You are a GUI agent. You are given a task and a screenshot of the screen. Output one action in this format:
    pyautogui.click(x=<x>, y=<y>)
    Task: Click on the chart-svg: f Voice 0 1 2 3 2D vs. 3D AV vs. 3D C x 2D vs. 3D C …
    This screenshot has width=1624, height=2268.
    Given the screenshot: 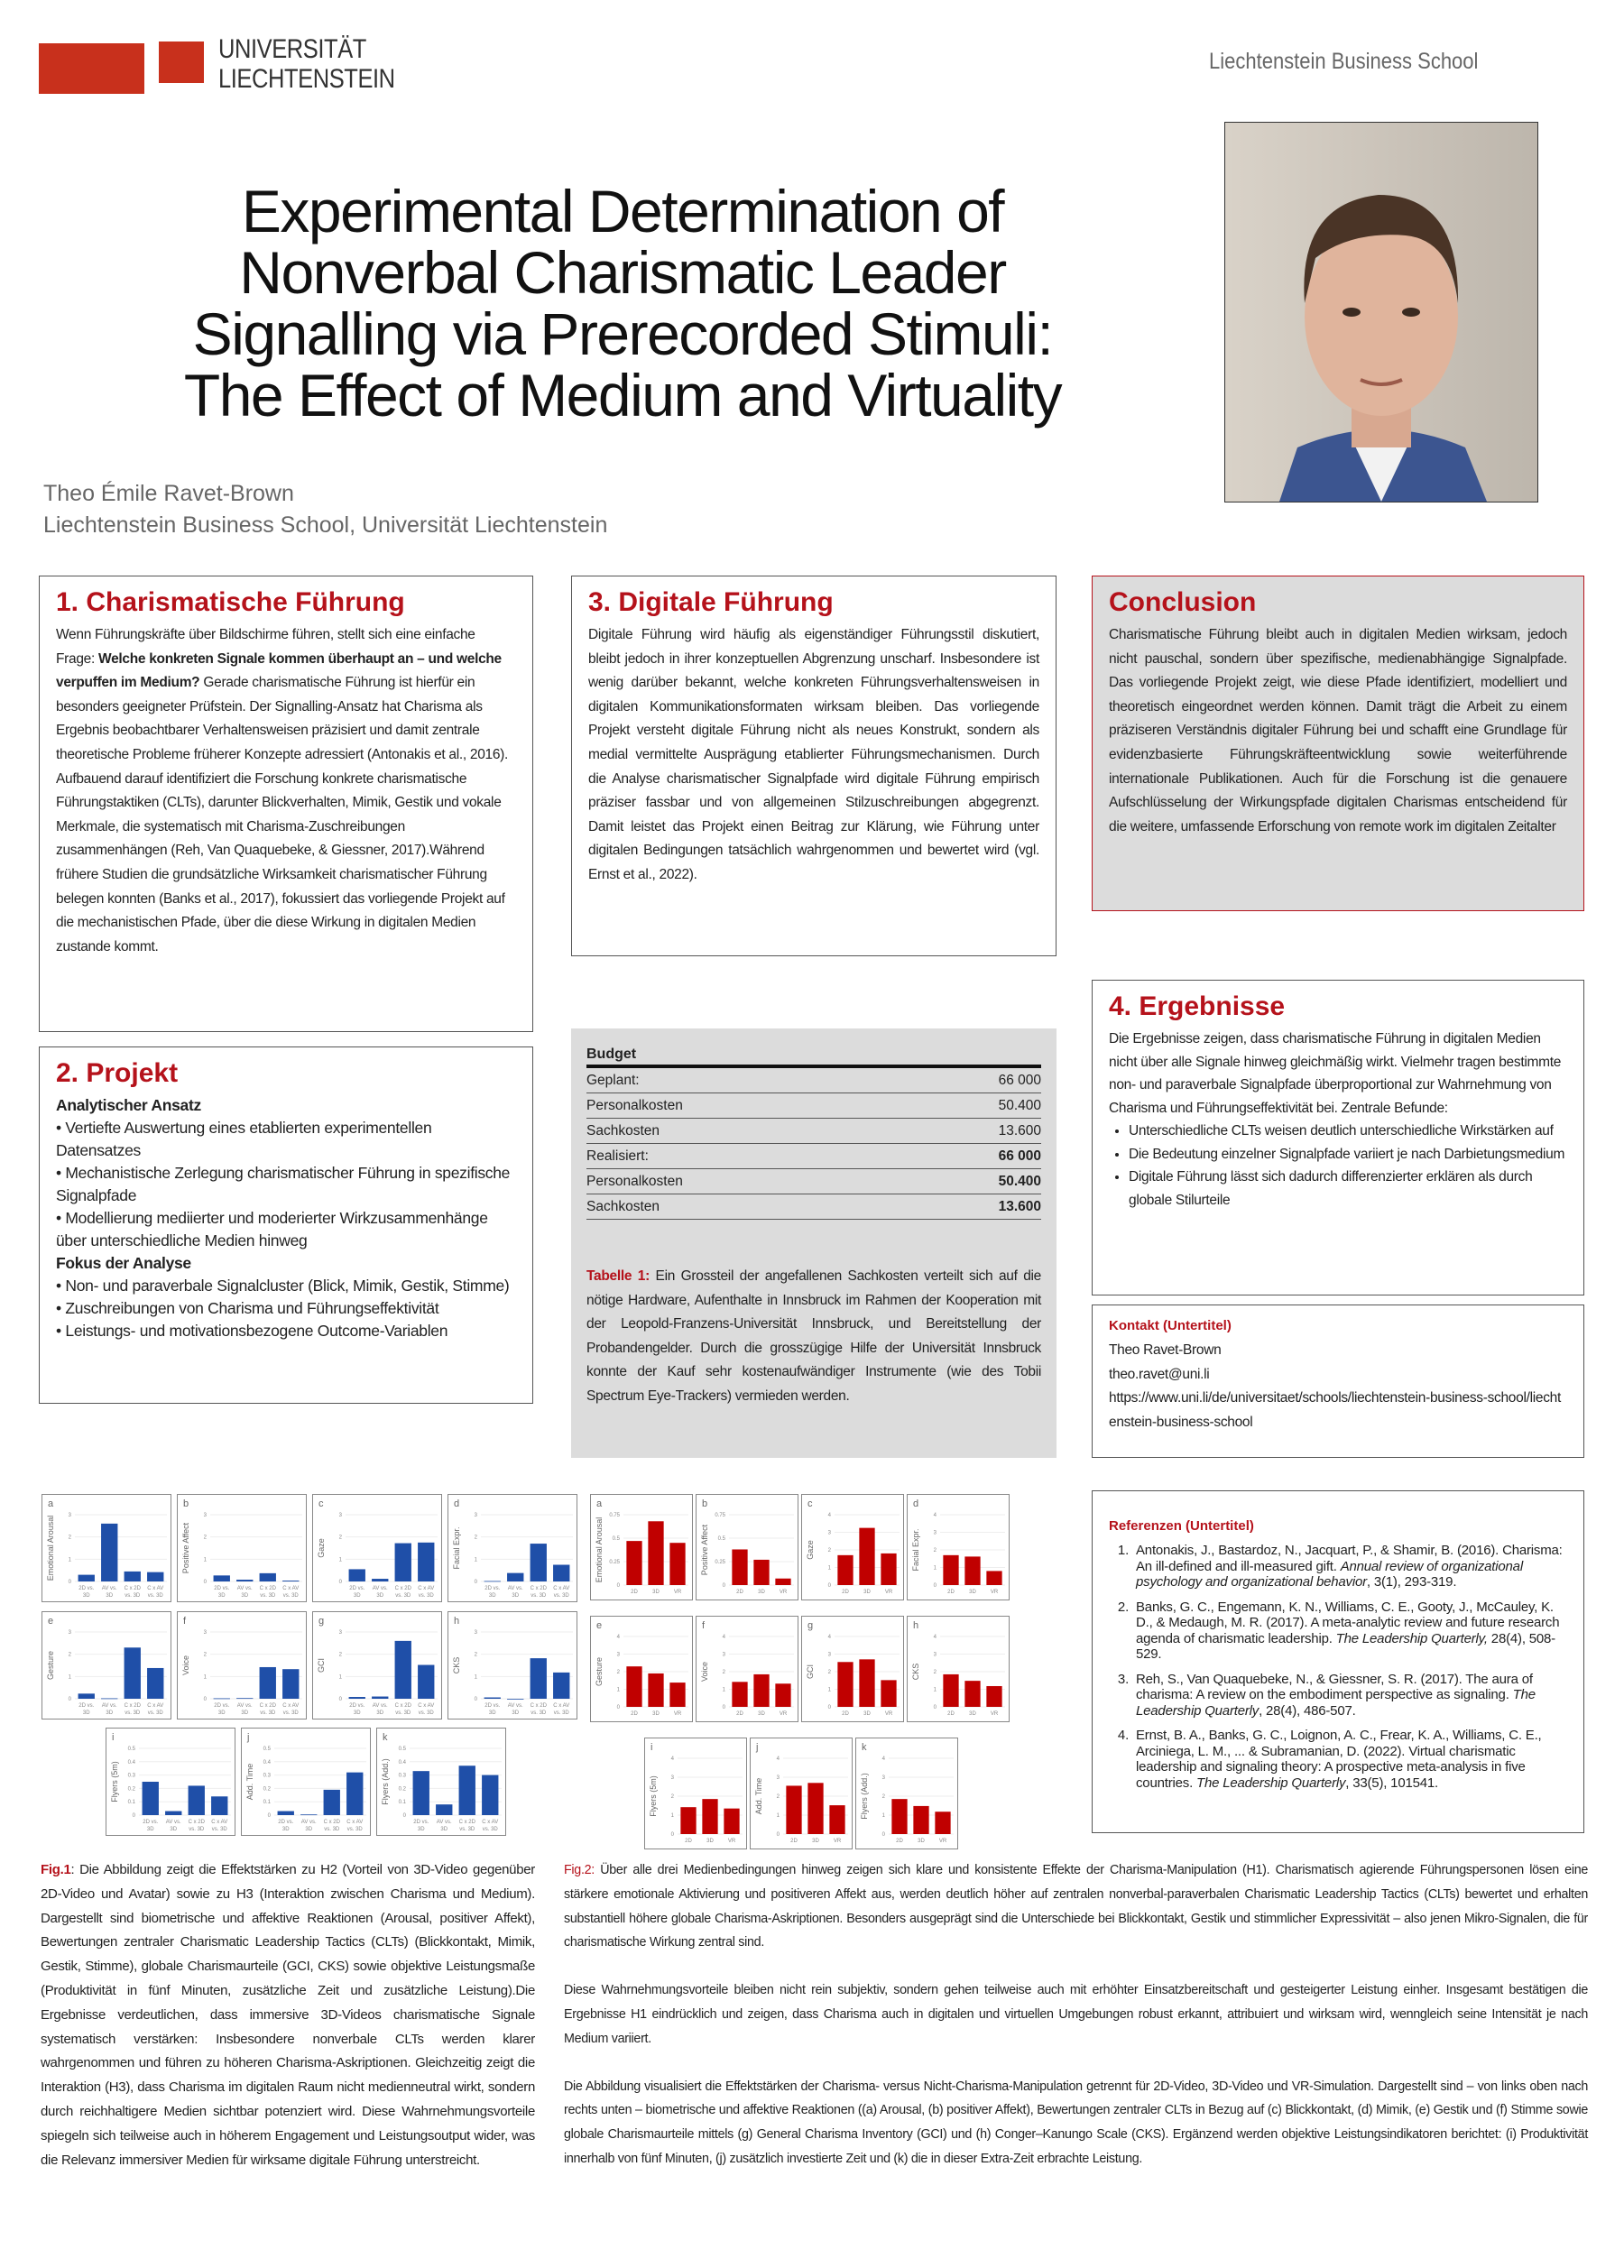 What is the action you would take?
    pyautogui.click(x=242, y=1666)
    